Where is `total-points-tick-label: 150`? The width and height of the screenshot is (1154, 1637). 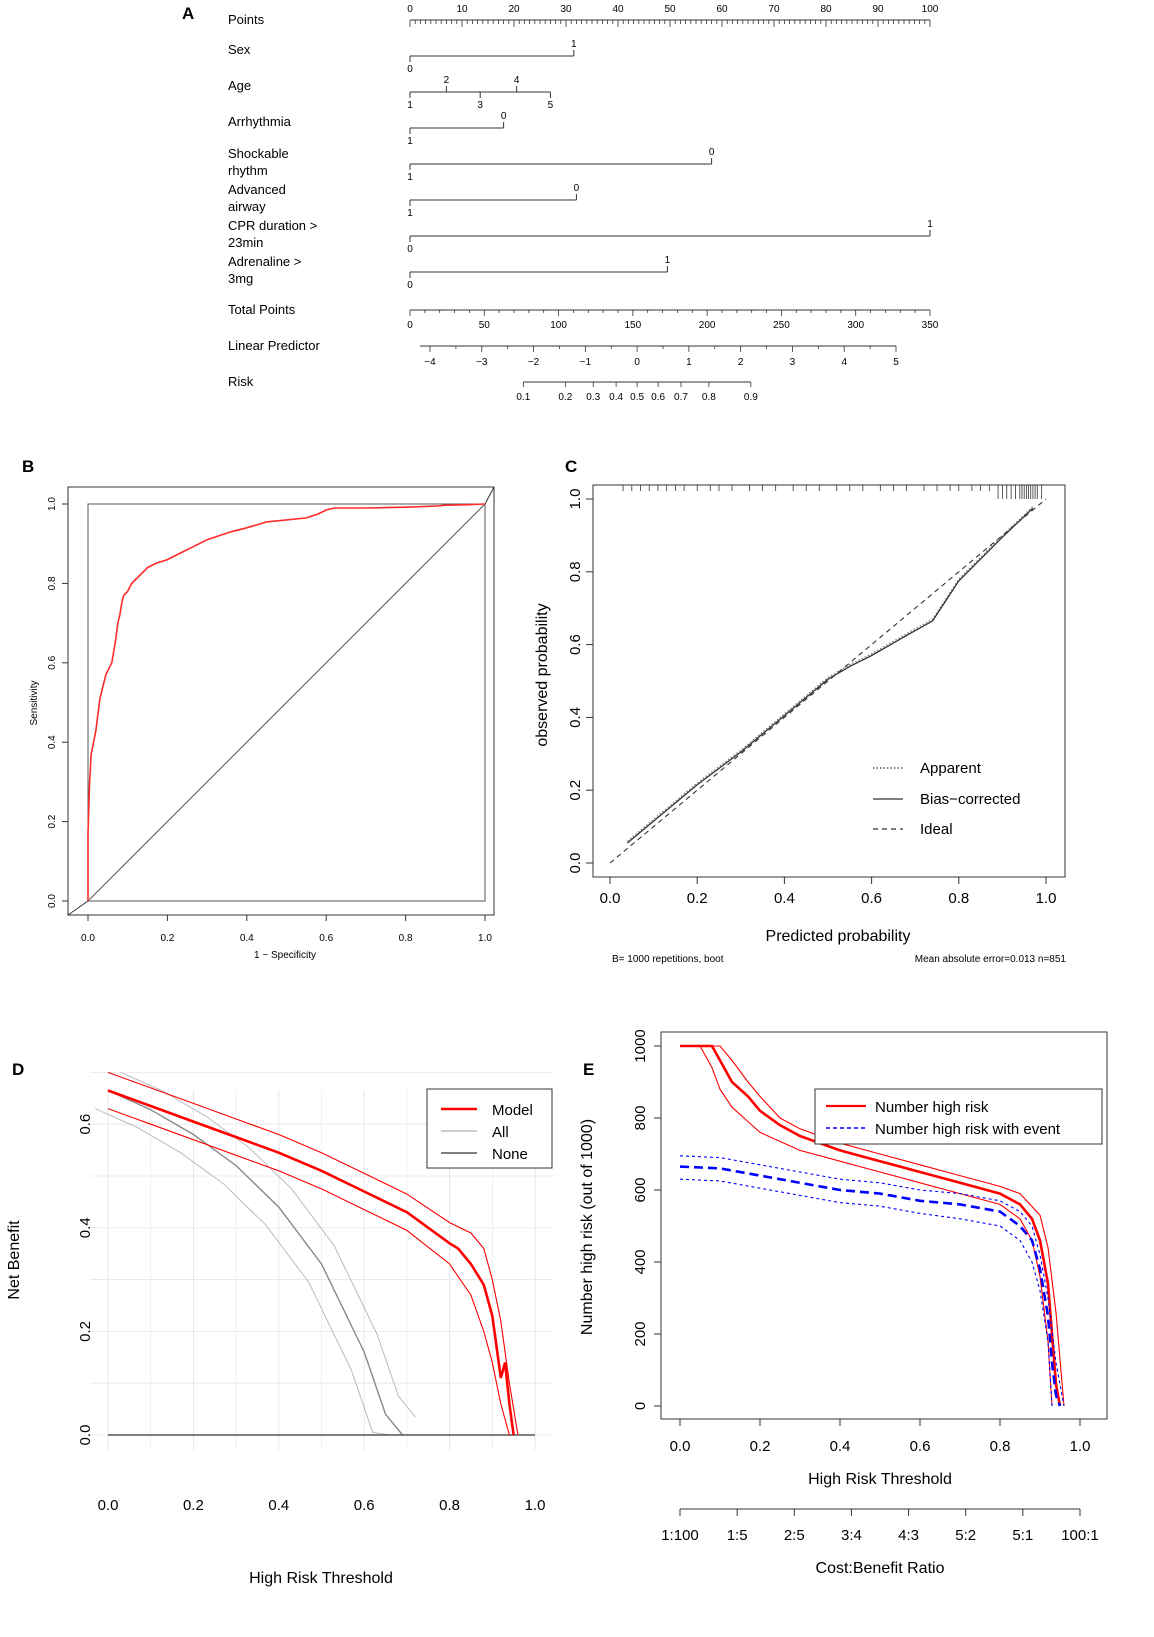
total-points-tick-label: 150 is located at coordinates (633, 325).